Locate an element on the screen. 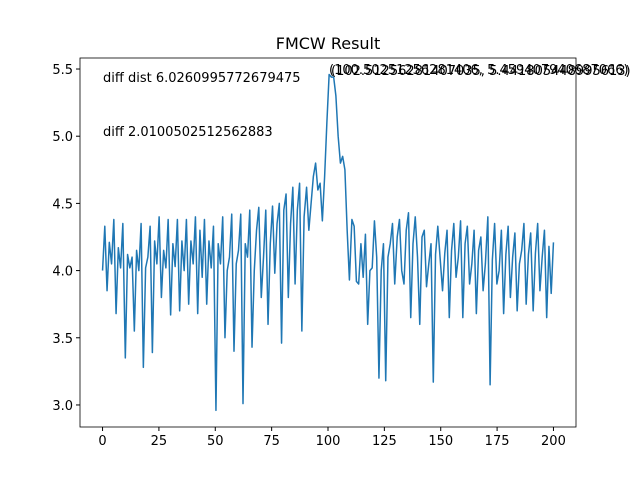 This screenshot has width=640, height=480. x-tick-label: 100 is located at coordinates (328, 441).